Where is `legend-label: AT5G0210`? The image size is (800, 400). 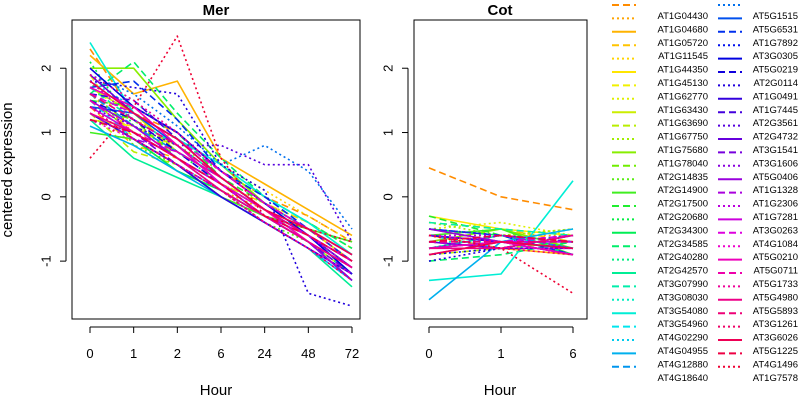 legend-label: AT5G0210 is located at coordinates (775, 257).